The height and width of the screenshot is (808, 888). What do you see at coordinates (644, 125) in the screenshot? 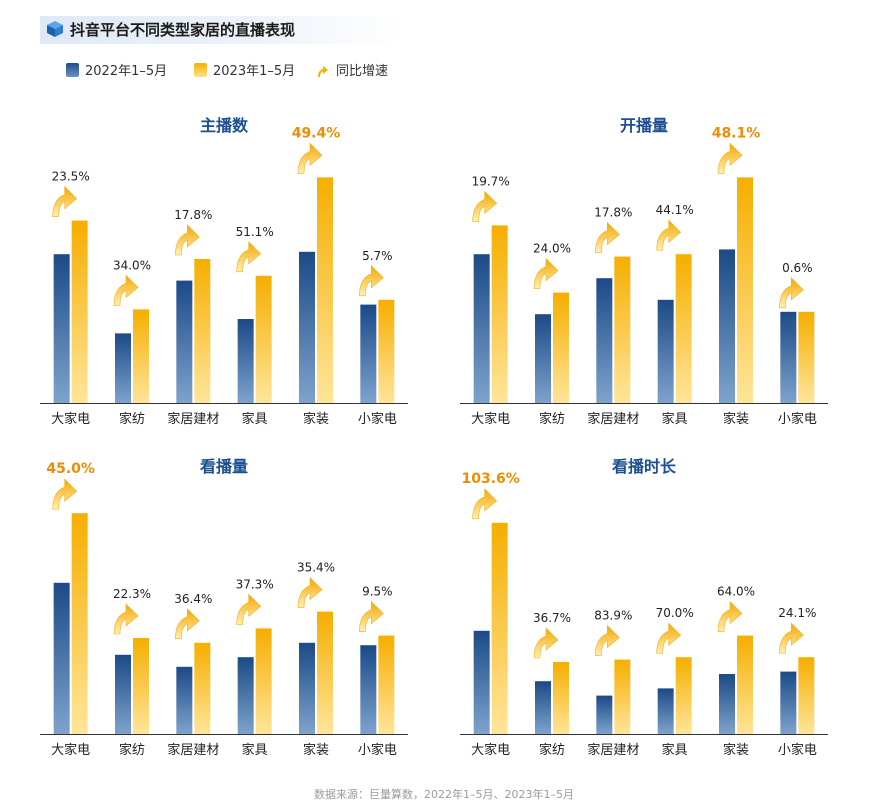
I see `chart-title: 开播量` at bounding box center [644, 125].